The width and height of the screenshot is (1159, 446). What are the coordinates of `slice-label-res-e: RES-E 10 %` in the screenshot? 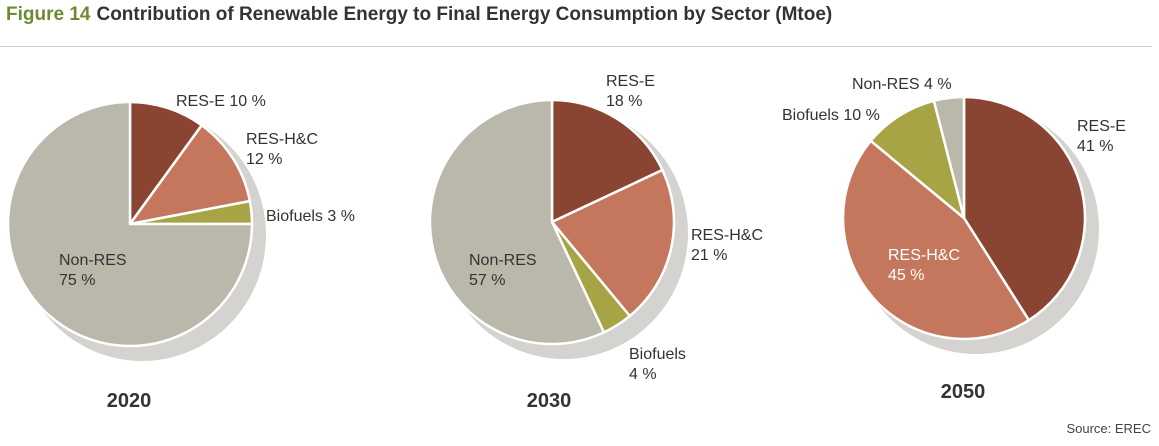 It's located at (221, 101).